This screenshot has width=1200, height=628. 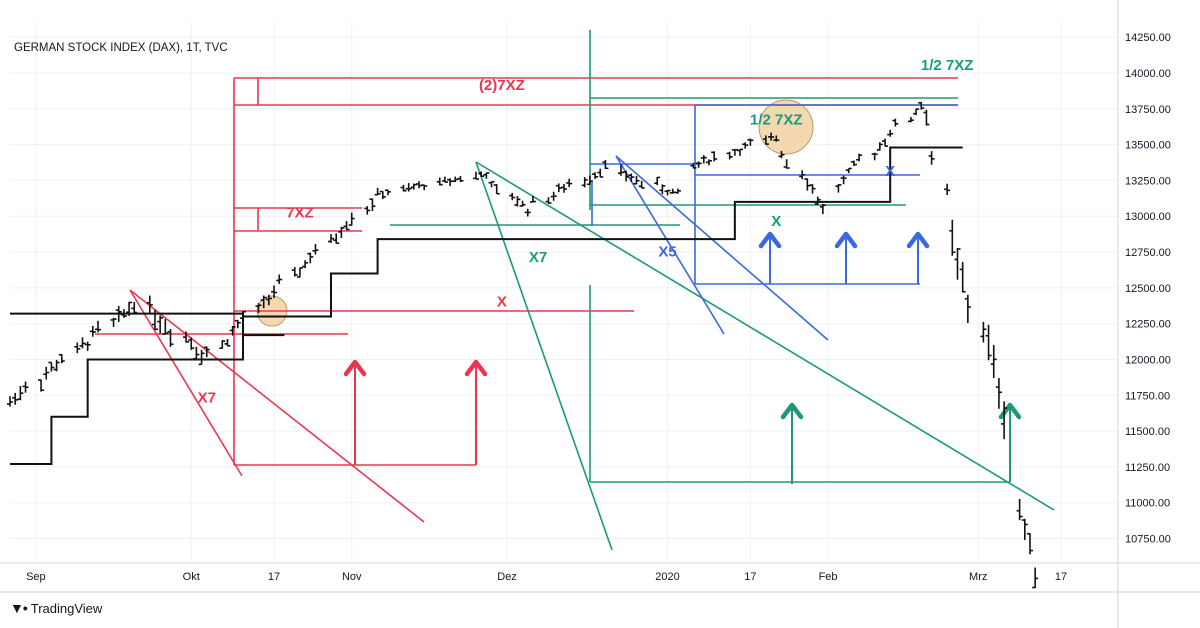 I want to click on y-tick-label: 12000.00, so click(x=1148, y=360).